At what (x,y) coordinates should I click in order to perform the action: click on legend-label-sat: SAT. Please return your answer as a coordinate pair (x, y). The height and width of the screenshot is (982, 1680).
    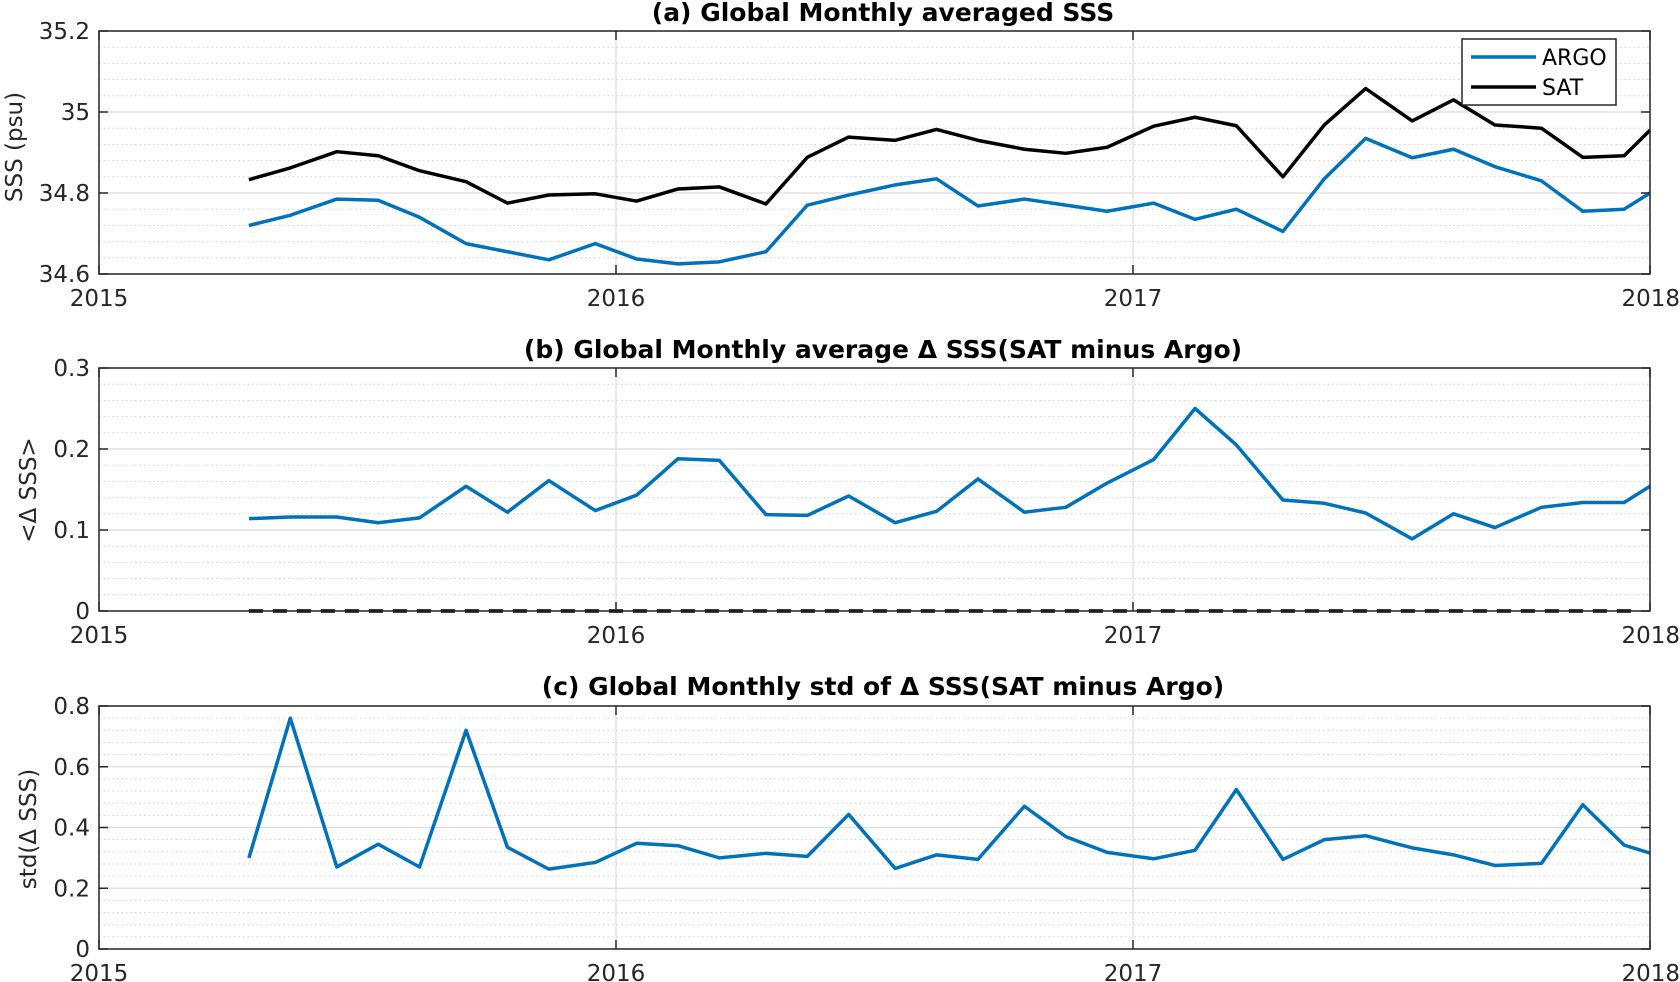
    Looking at the image, I should click on (1563, 88).